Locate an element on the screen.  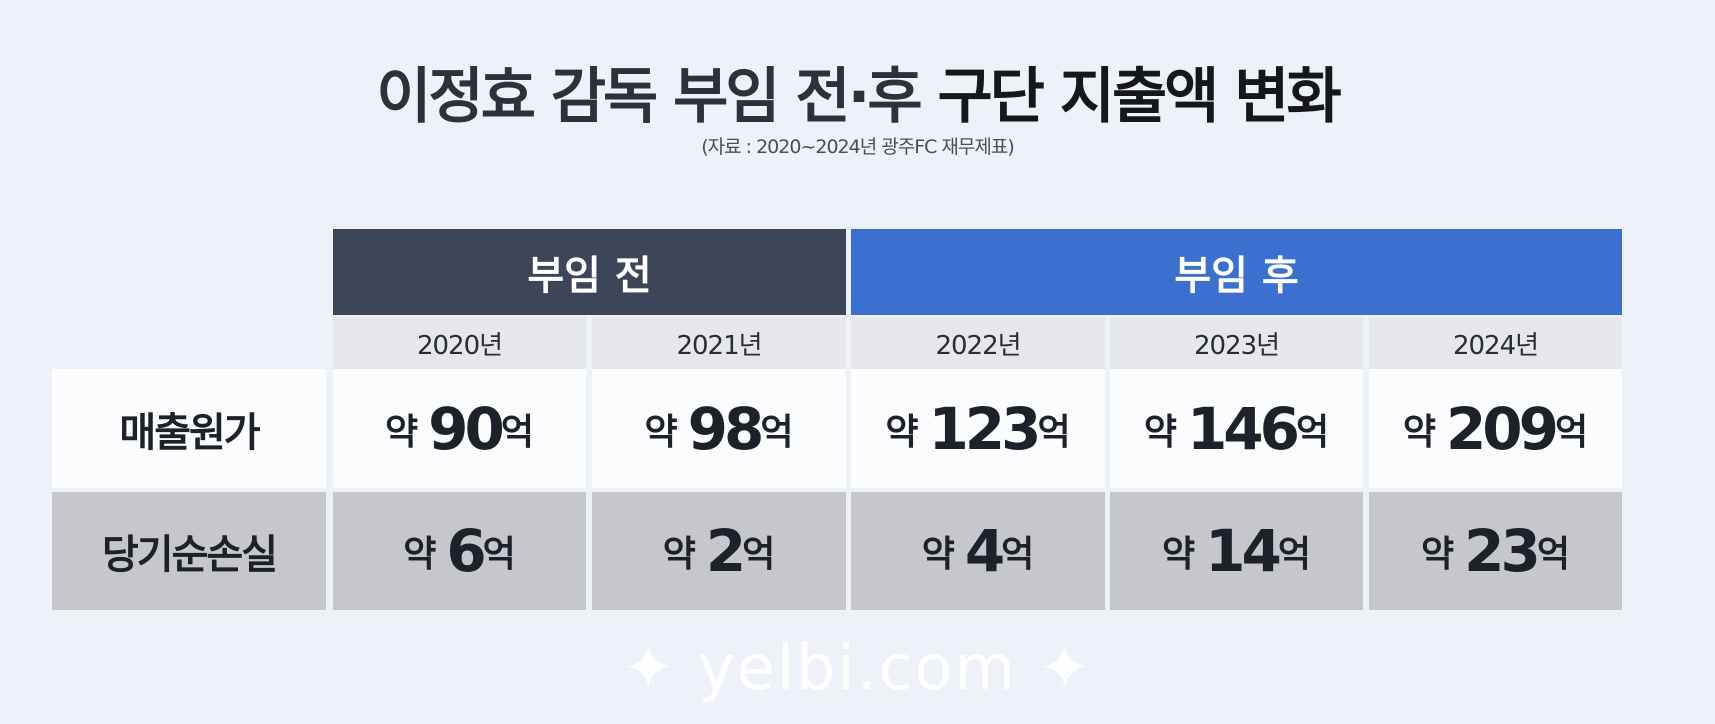
value-cell: 약 123 억 is located at coordinates (978, 428).